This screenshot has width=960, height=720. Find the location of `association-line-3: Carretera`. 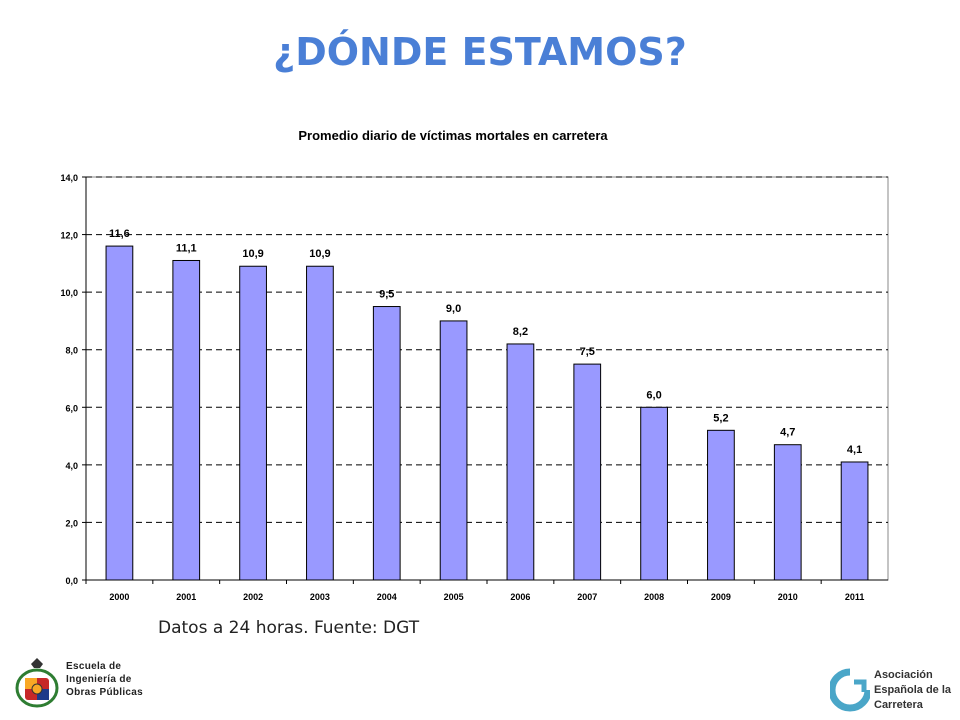

association-line-3: Carretera is located at coordinates (898, 705).